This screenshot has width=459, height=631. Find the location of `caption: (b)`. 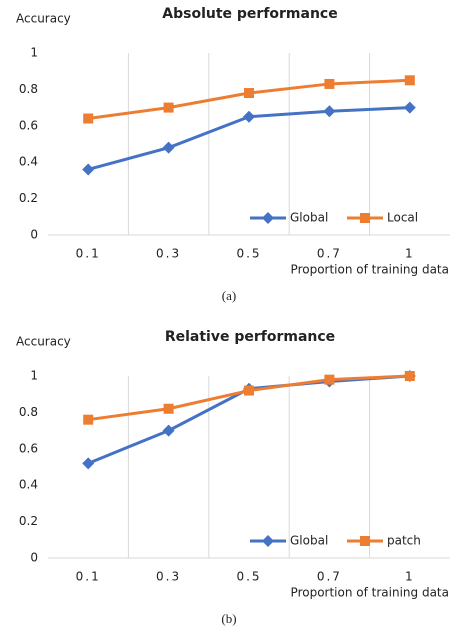

caption: (b) is located at coordinates (228, 618).